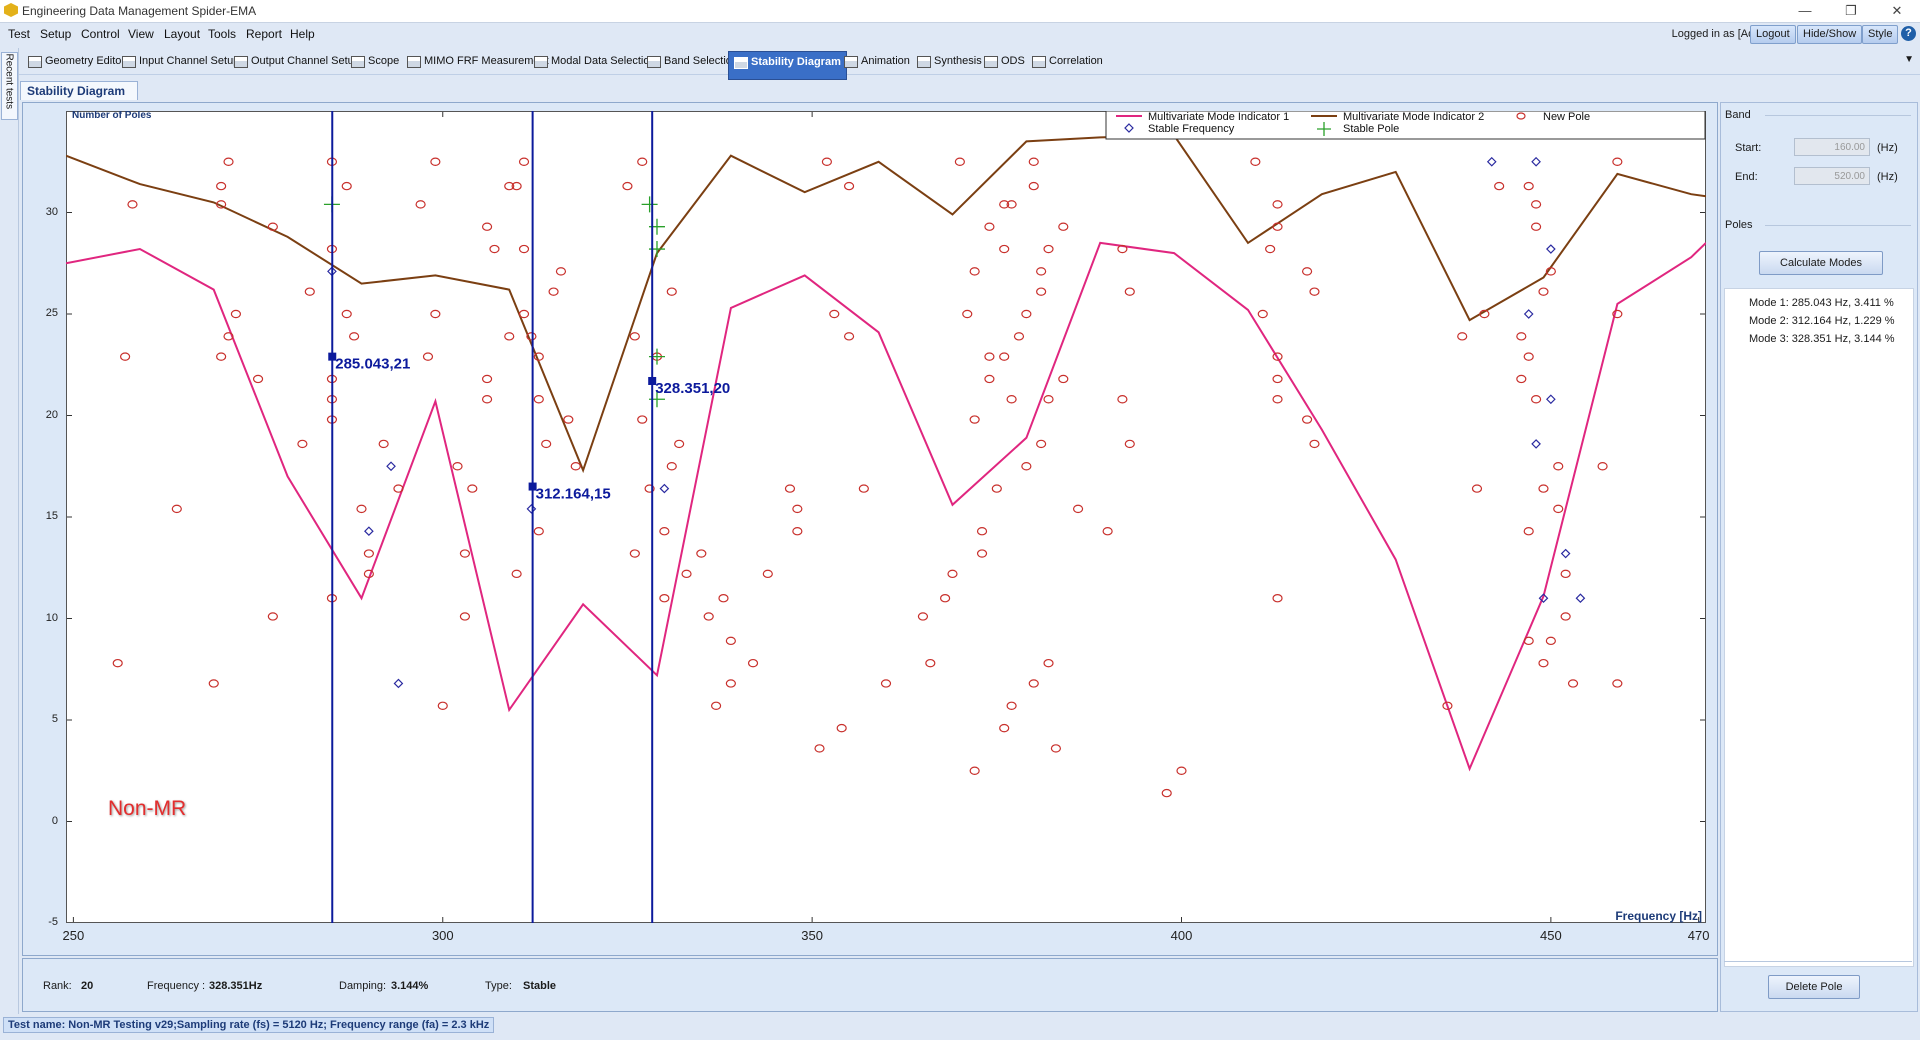 This screenshot has width=1920, height=1040. I want to click on menu-view: View, so click(141, 34).